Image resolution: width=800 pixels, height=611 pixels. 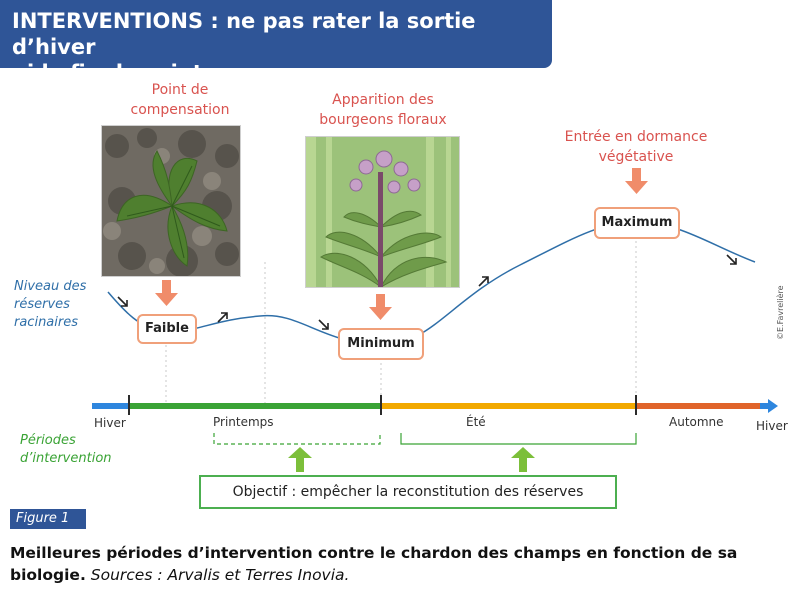 I want to click on timeline-autumn, so click(x=698, y=406).